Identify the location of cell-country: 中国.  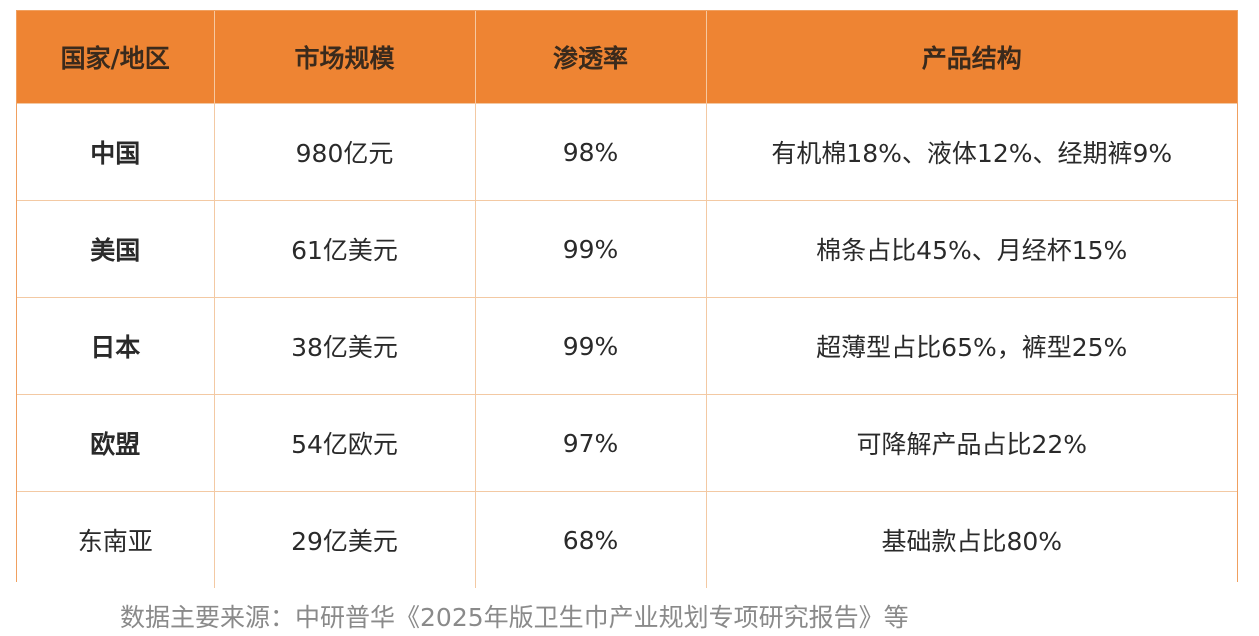
(115, 152).